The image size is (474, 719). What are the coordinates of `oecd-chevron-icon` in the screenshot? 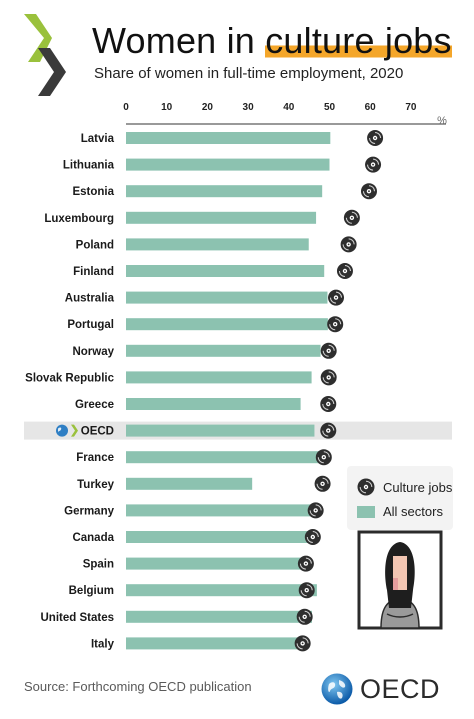 It's located at (74, 430).